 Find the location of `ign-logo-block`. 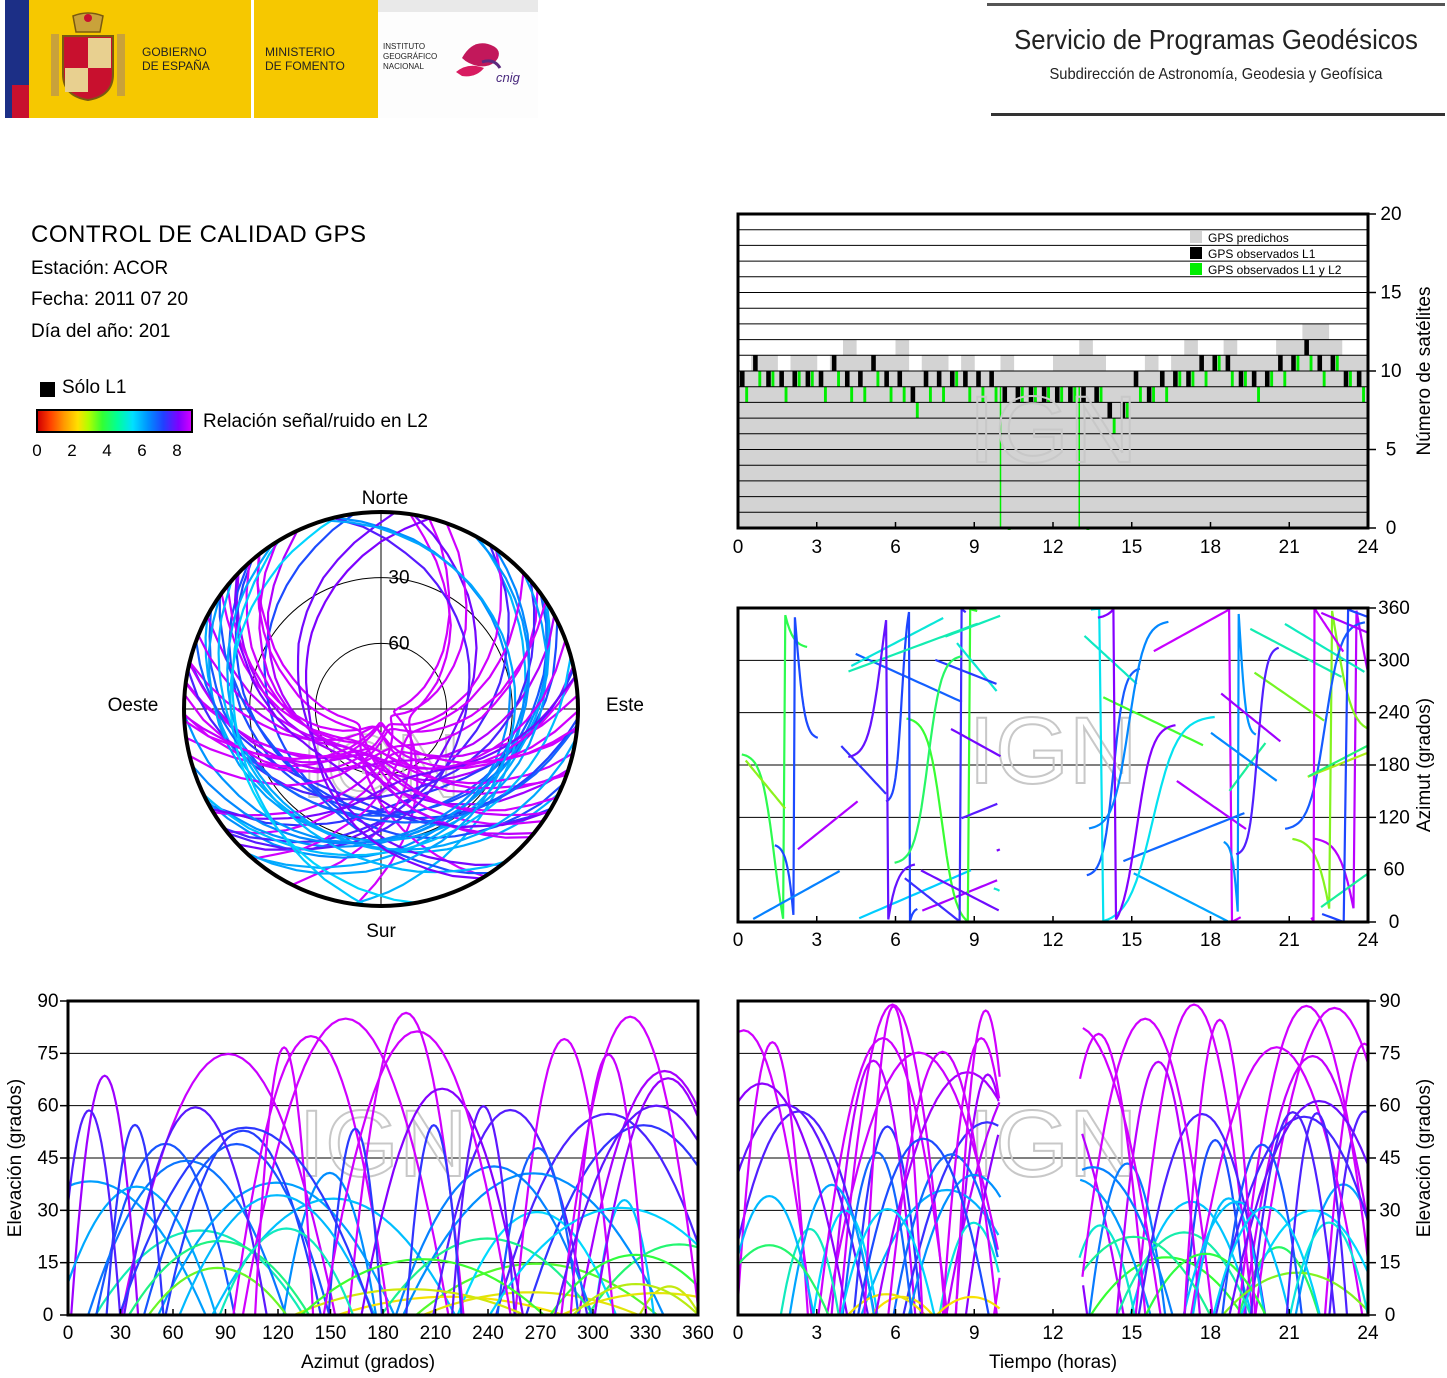

ign-logo-block is located at coordinates (458, 59).